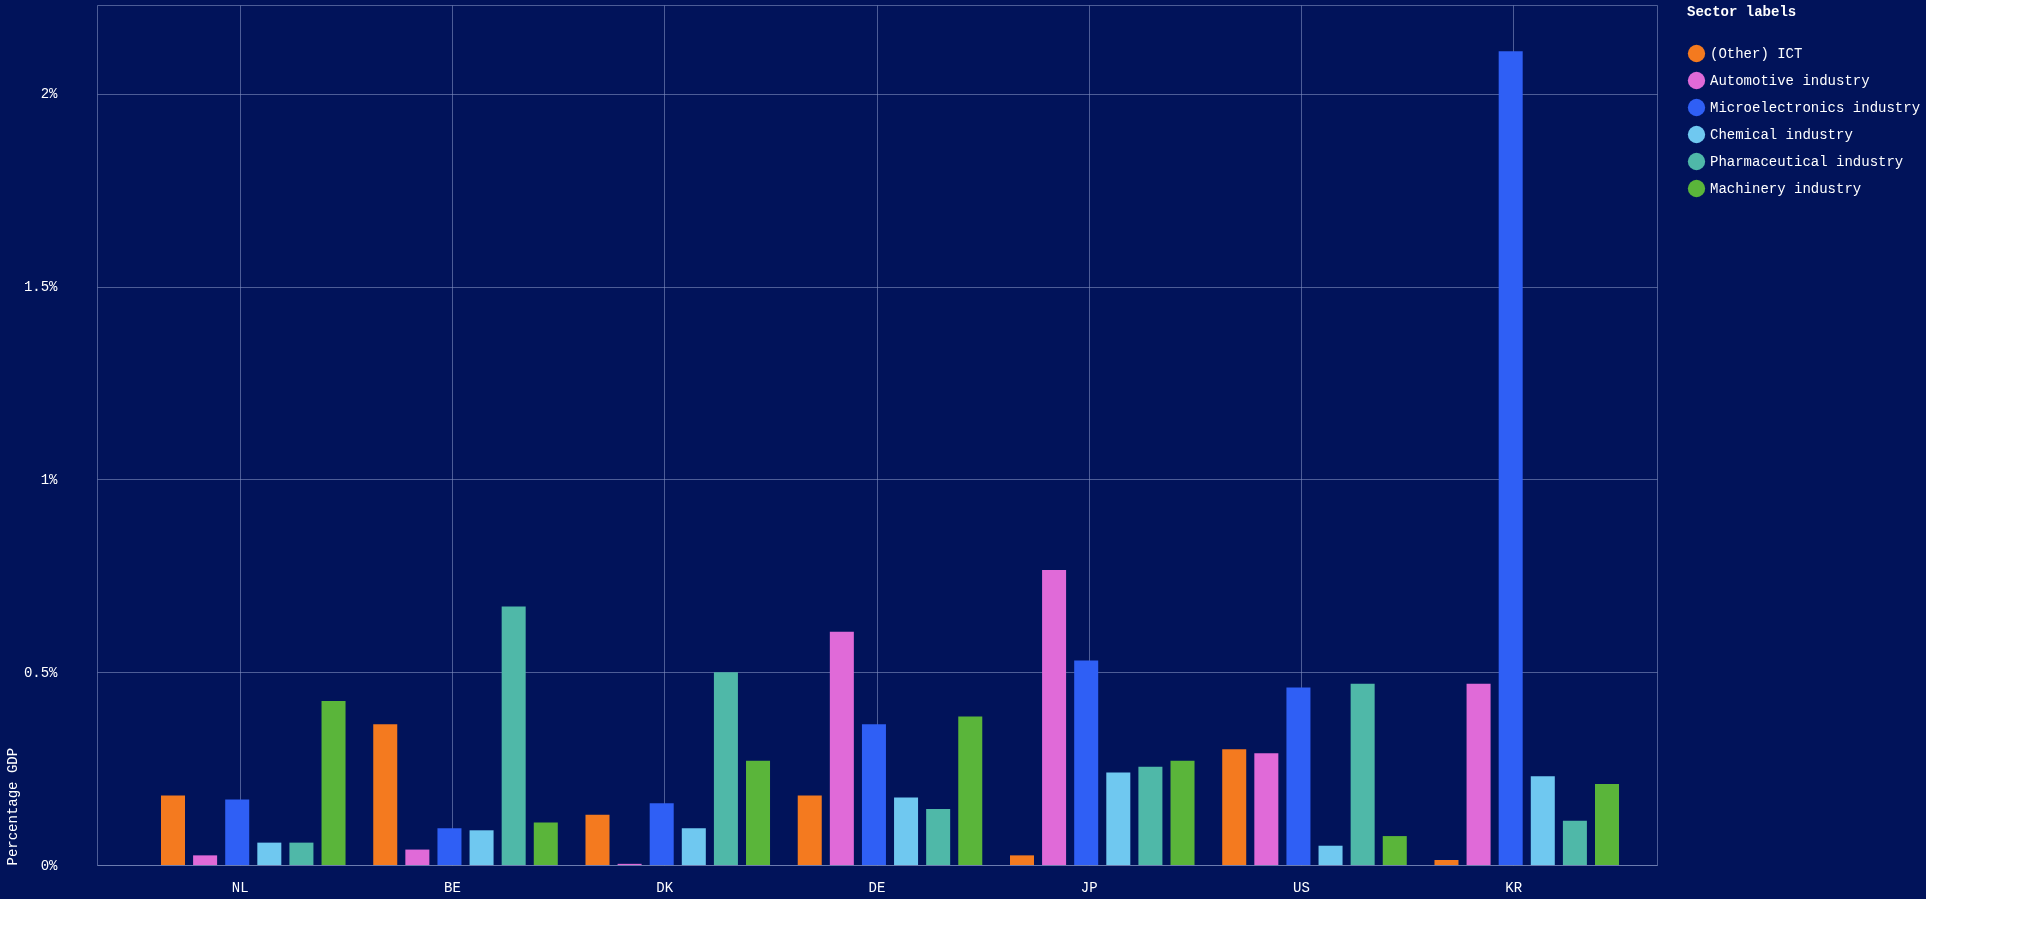 The height and width of the screenshot is (934, 2017). Describe the element at coordinates (41, 672) in the screenshot. I see `y-tick-label: 0.5%` at that location.